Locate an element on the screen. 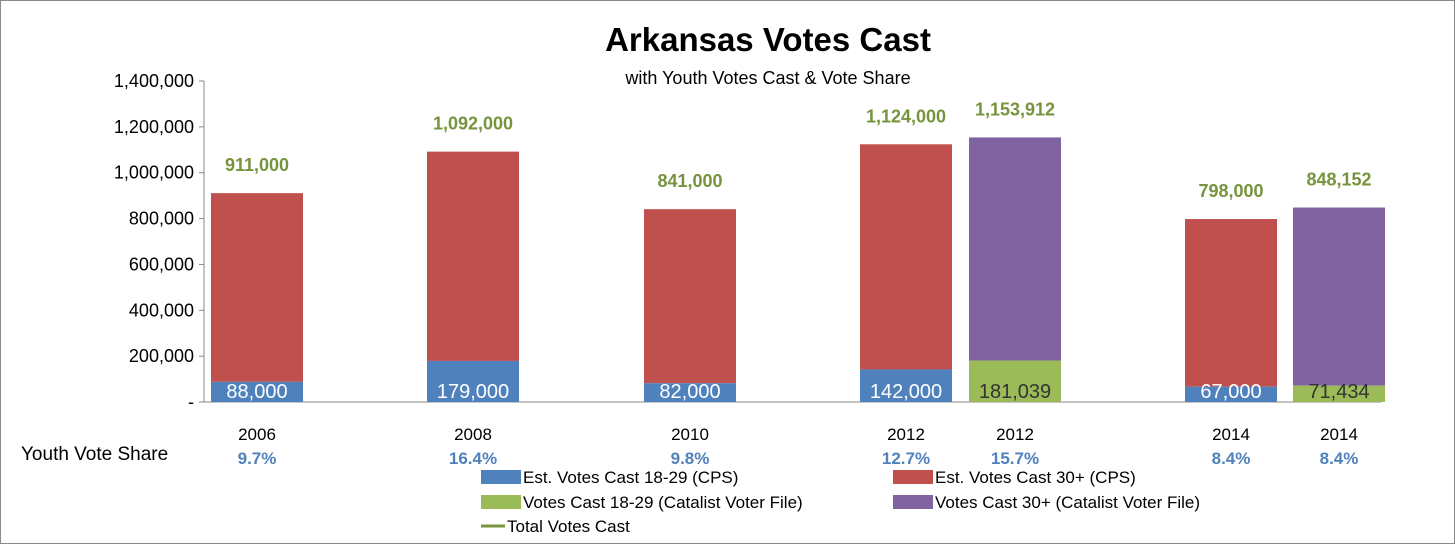 This screenshot has width=1455, height=545. x-category-label: 2008 is located at coordinates (473, 434).